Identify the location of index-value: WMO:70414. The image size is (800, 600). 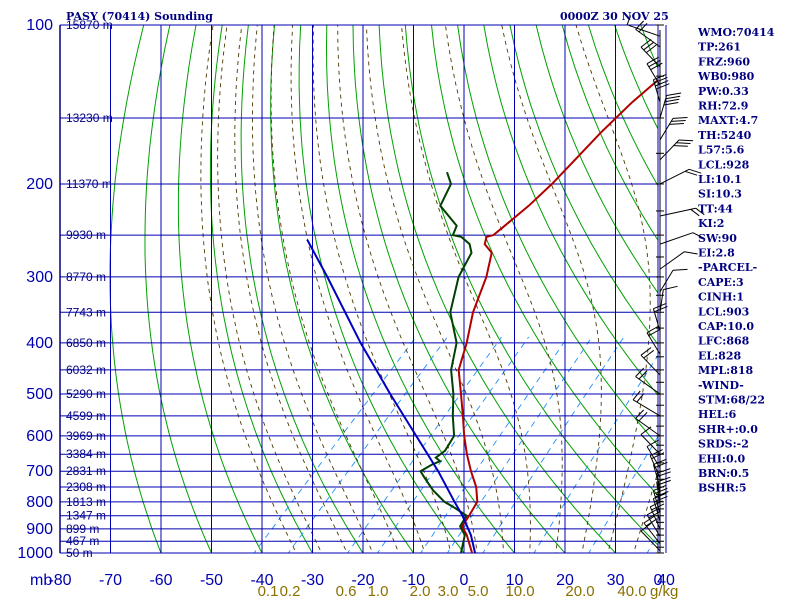
(736, 32).